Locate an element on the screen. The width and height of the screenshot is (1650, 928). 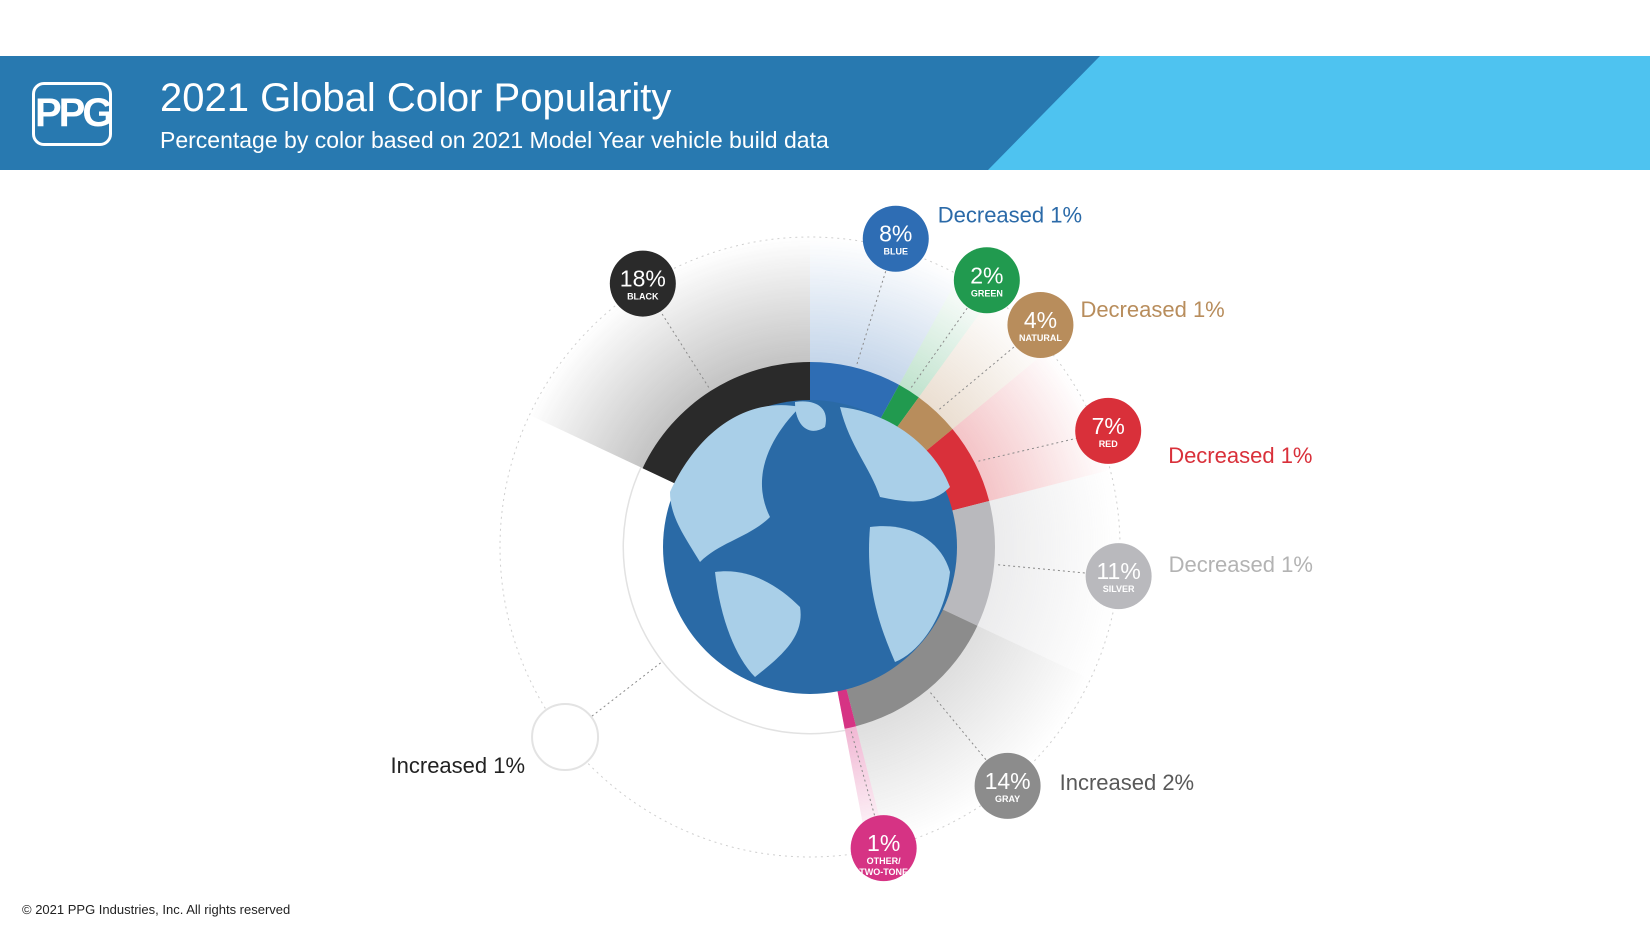
bubble-green is located at coordinates (986, 280).